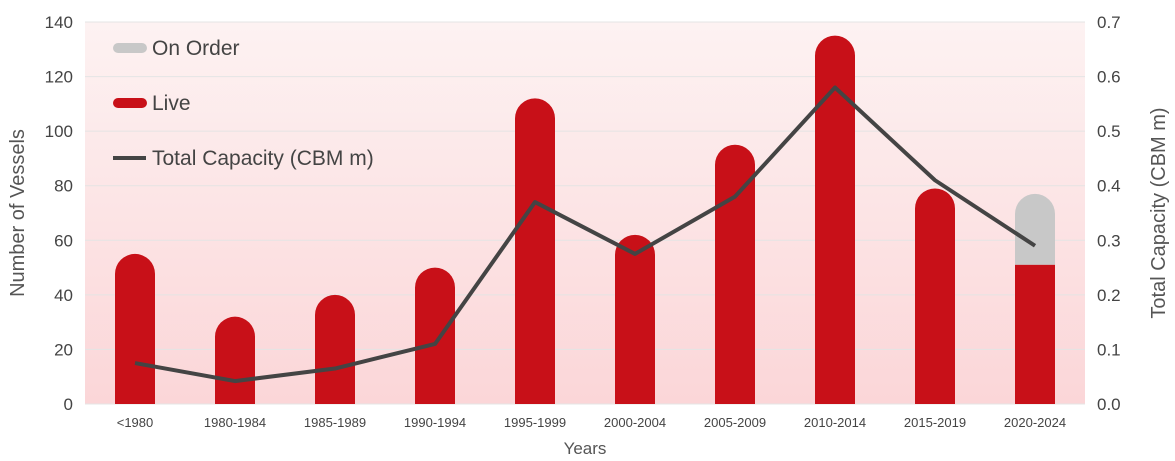  What do you see at coordinates (1159, 212) in the screenshot?
I see `y2-axis-label: Total Capacity (CBM m)` at bounding box center [1159, 212].